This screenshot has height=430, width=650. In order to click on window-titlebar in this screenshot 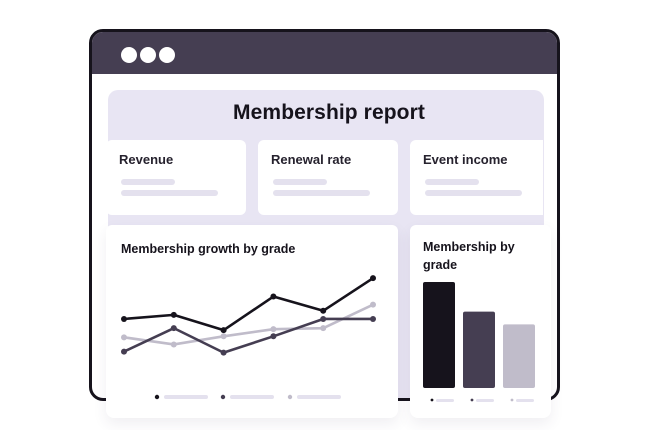, I will do `click(324, 53)`.